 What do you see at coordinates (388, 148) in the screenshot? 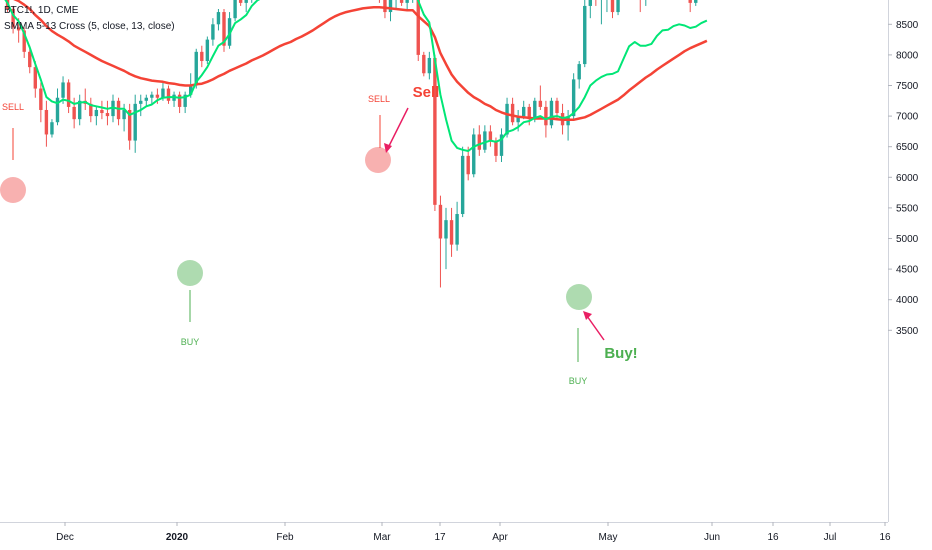
I see `sell-arrowhead-icon` at bounding box center [388, 148].